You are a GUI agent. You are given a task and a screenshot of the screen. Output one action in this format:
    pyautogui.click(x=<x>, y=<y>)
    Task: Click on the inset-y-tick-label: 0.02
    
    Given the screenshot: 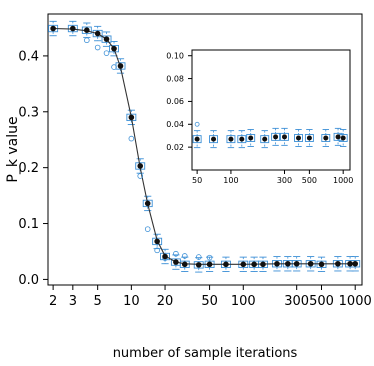 What is the action you would take?
    pyautogui.click(x=175, y=147)
    